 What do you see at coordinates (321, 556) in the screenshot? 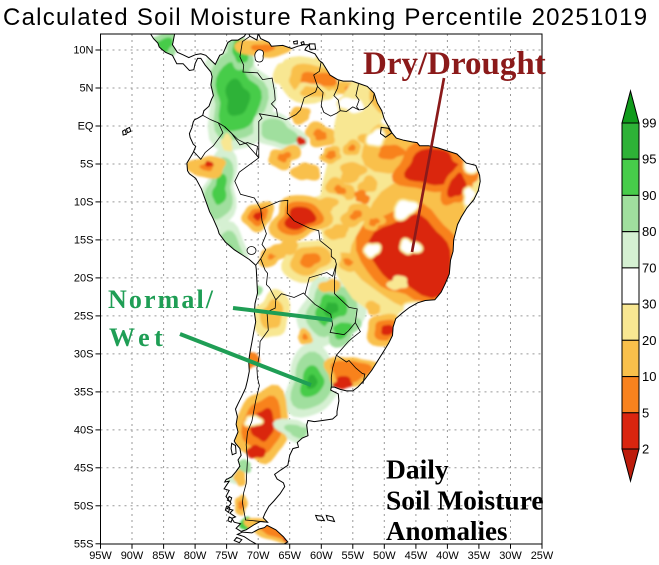
I see `svg-text: 60W` at bounding box center [321, 556].